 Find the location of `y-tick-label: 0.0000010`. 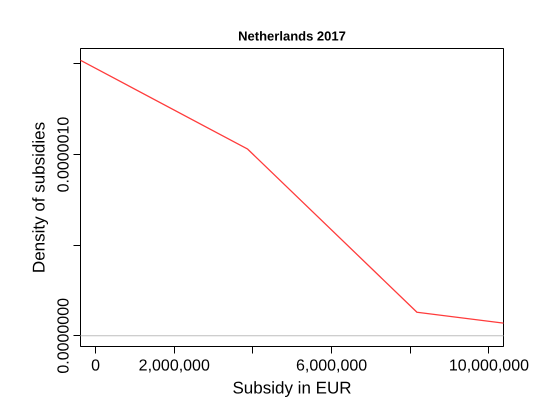

y-tick-label: 0.0000010 is located at coordinates (64, 154).